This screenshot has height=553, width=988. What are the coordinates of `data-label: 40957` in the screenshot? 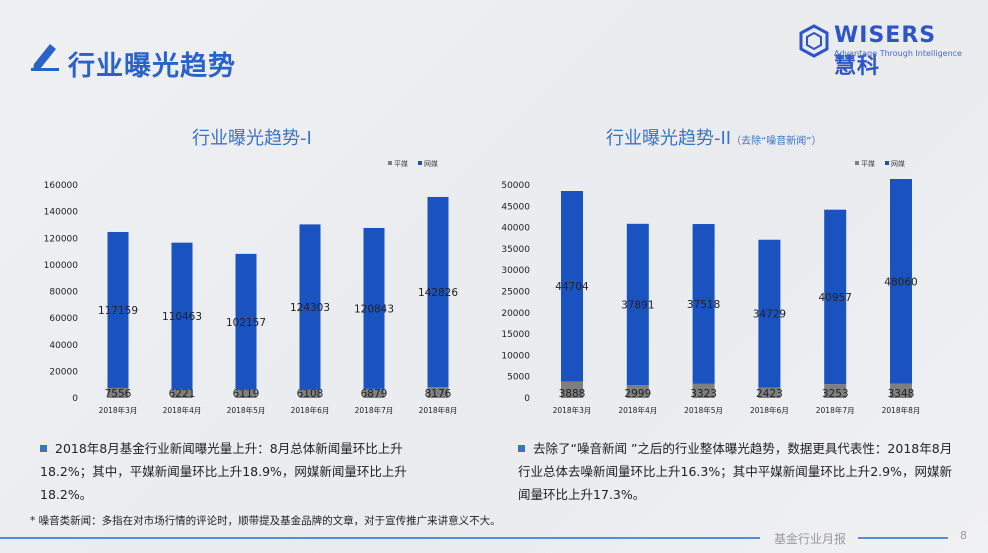 It's located at (834, 298).